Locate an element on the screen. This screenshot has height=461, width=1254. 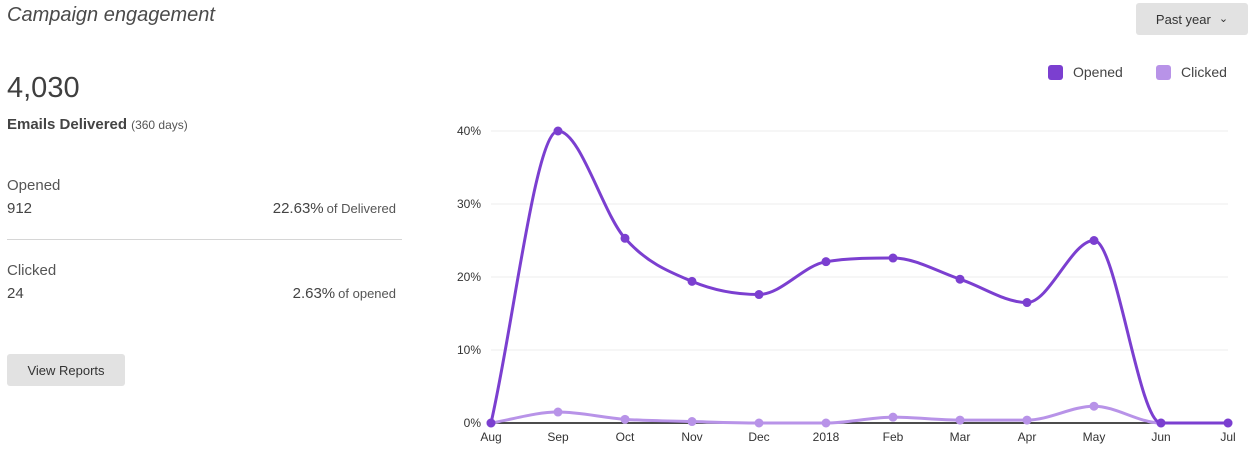
legend-item-opened: Opened is located at coordinates (1085, 72).